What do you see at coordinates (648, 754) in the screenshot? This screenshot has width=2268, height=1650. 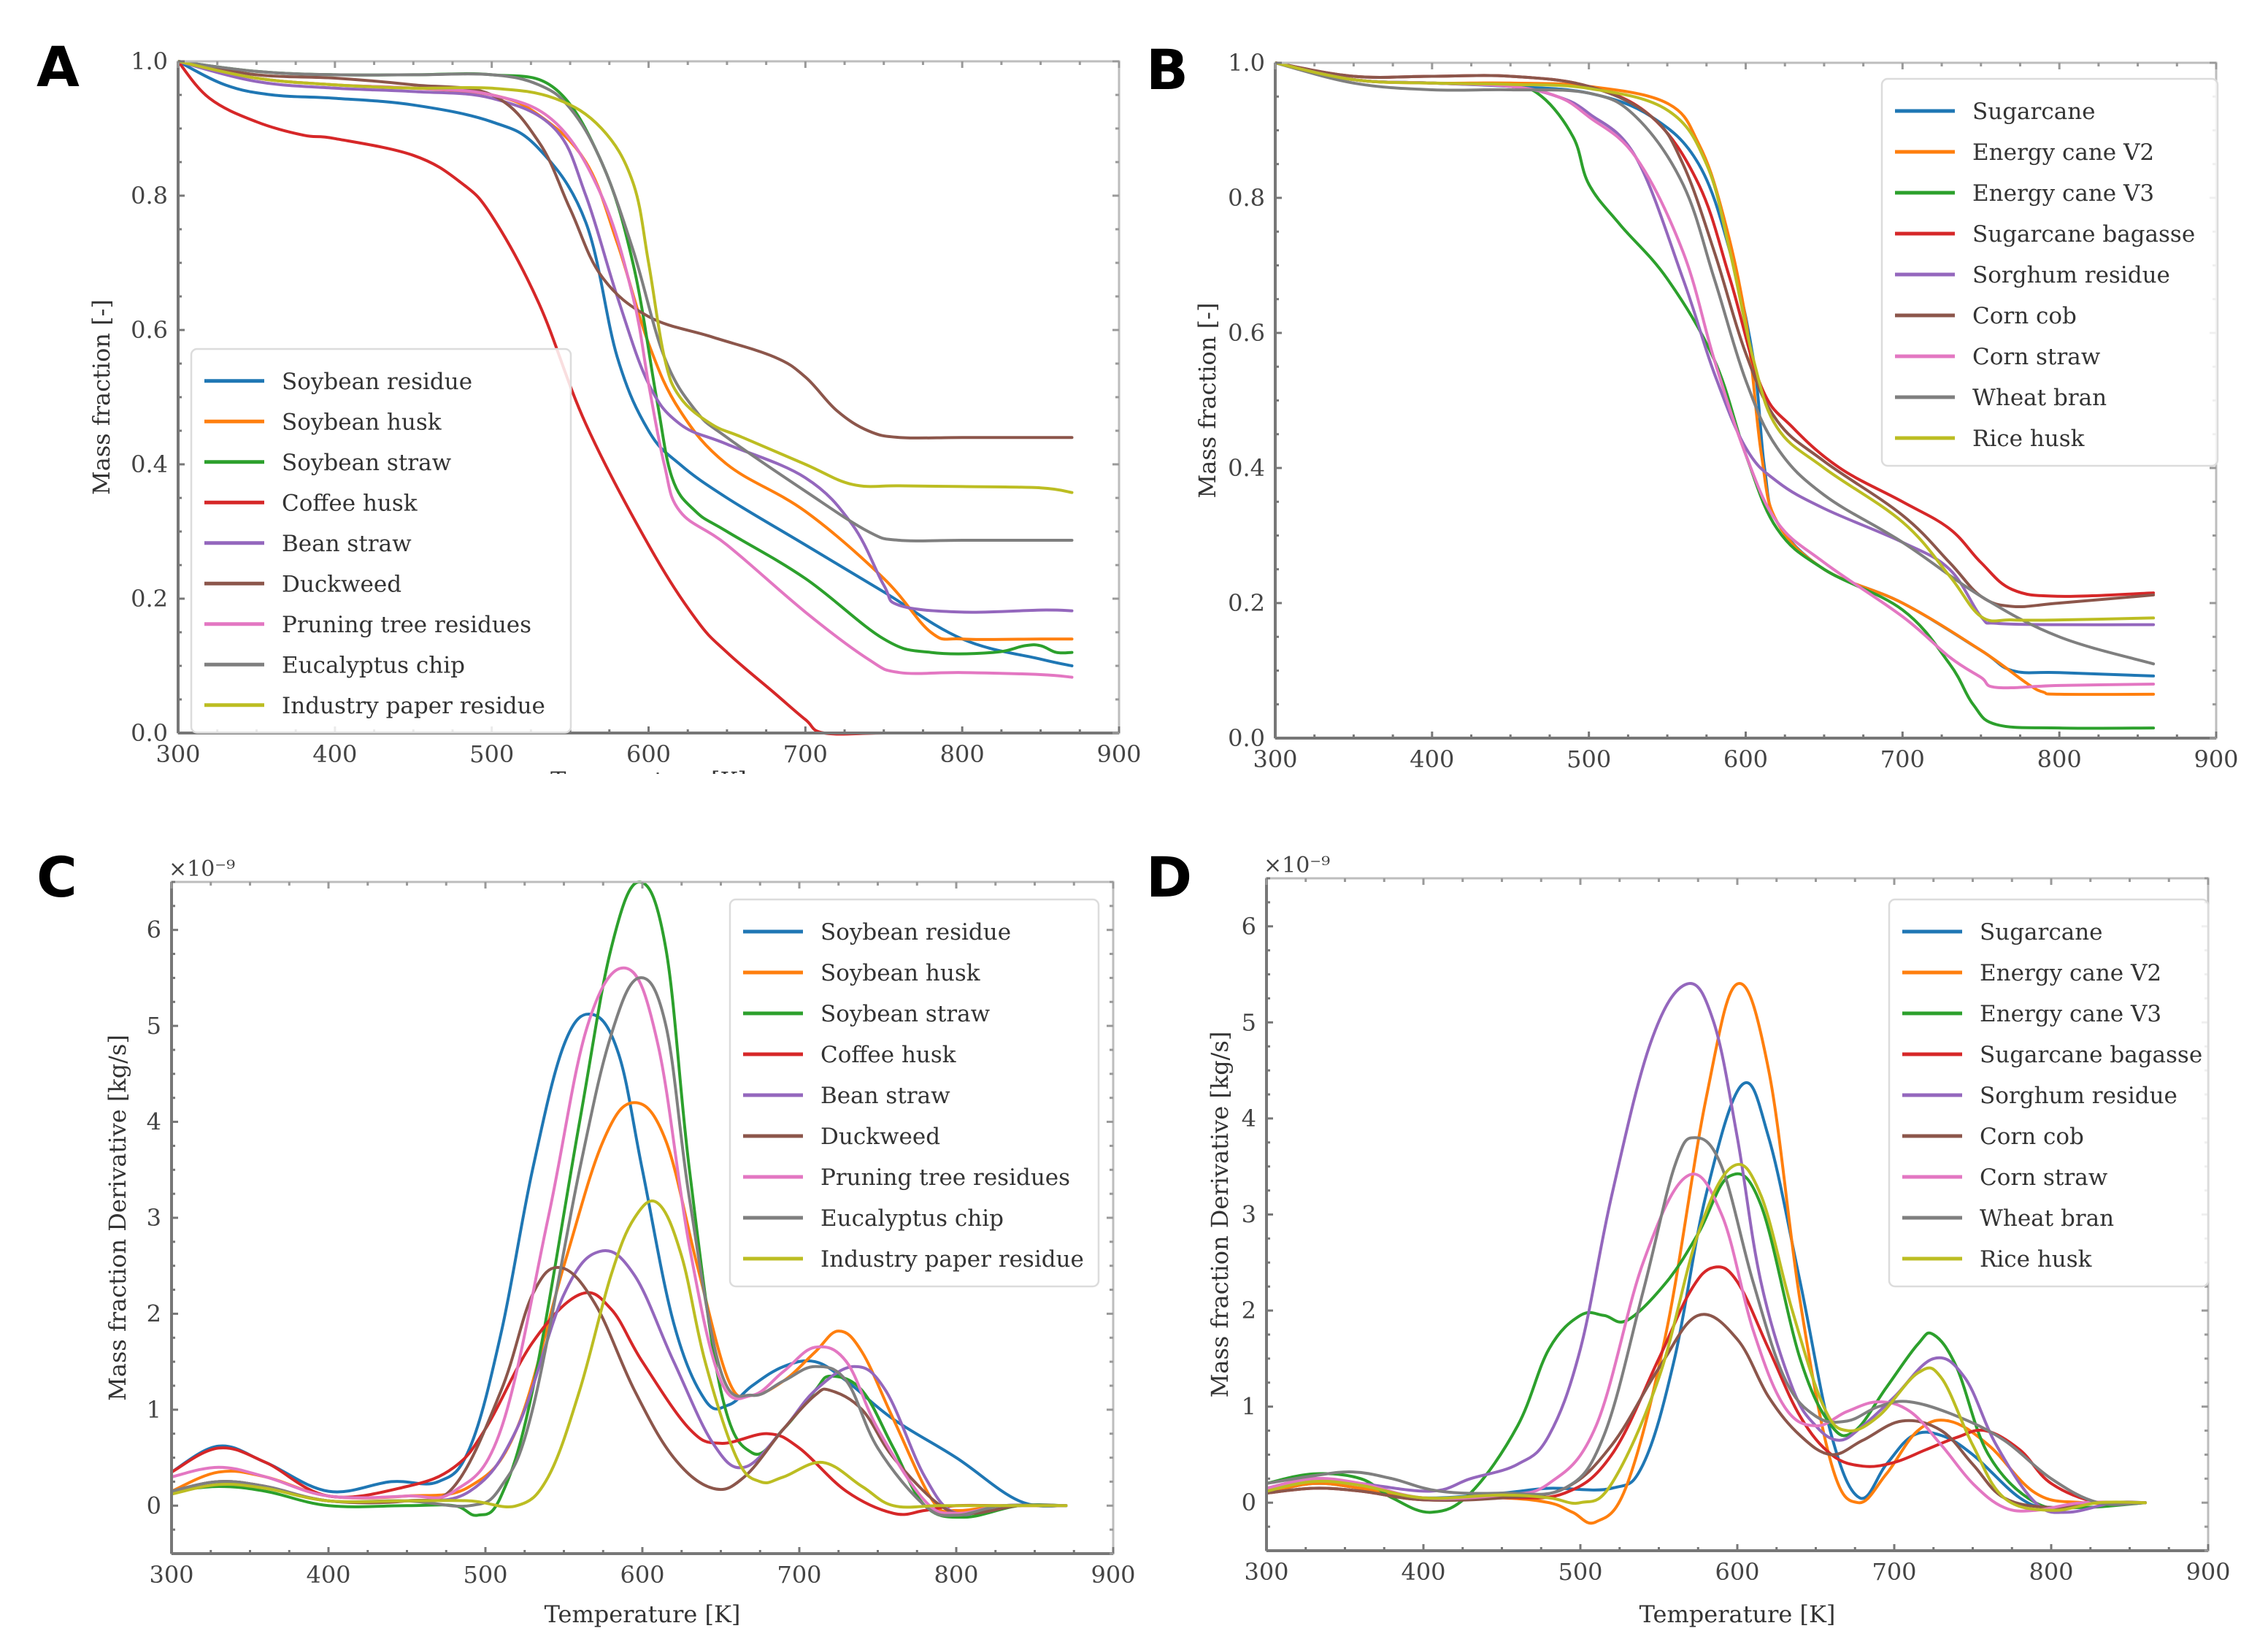 I see `x-tick-label-a: 600` at bounding box center [648, 754].